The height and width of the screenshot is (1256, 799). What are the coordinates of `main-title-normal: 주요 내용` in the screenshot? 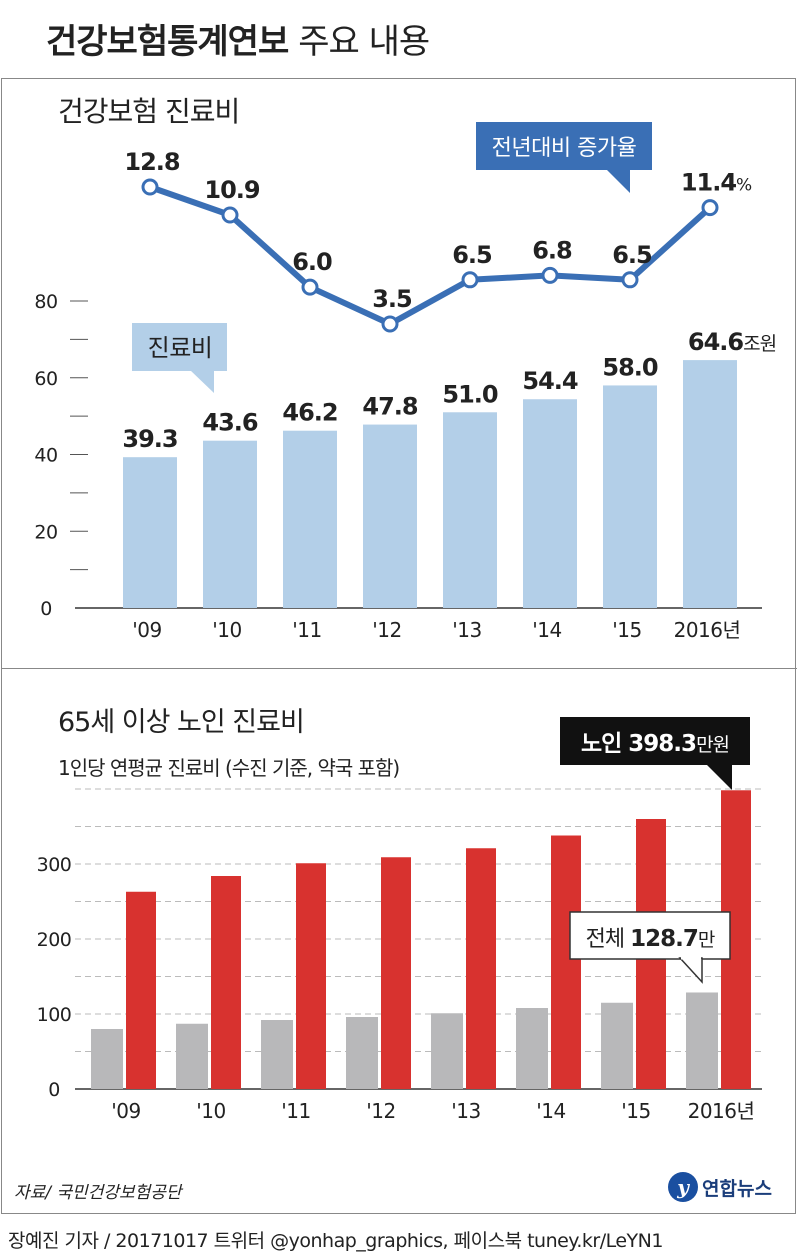 It's located at (364, 42).